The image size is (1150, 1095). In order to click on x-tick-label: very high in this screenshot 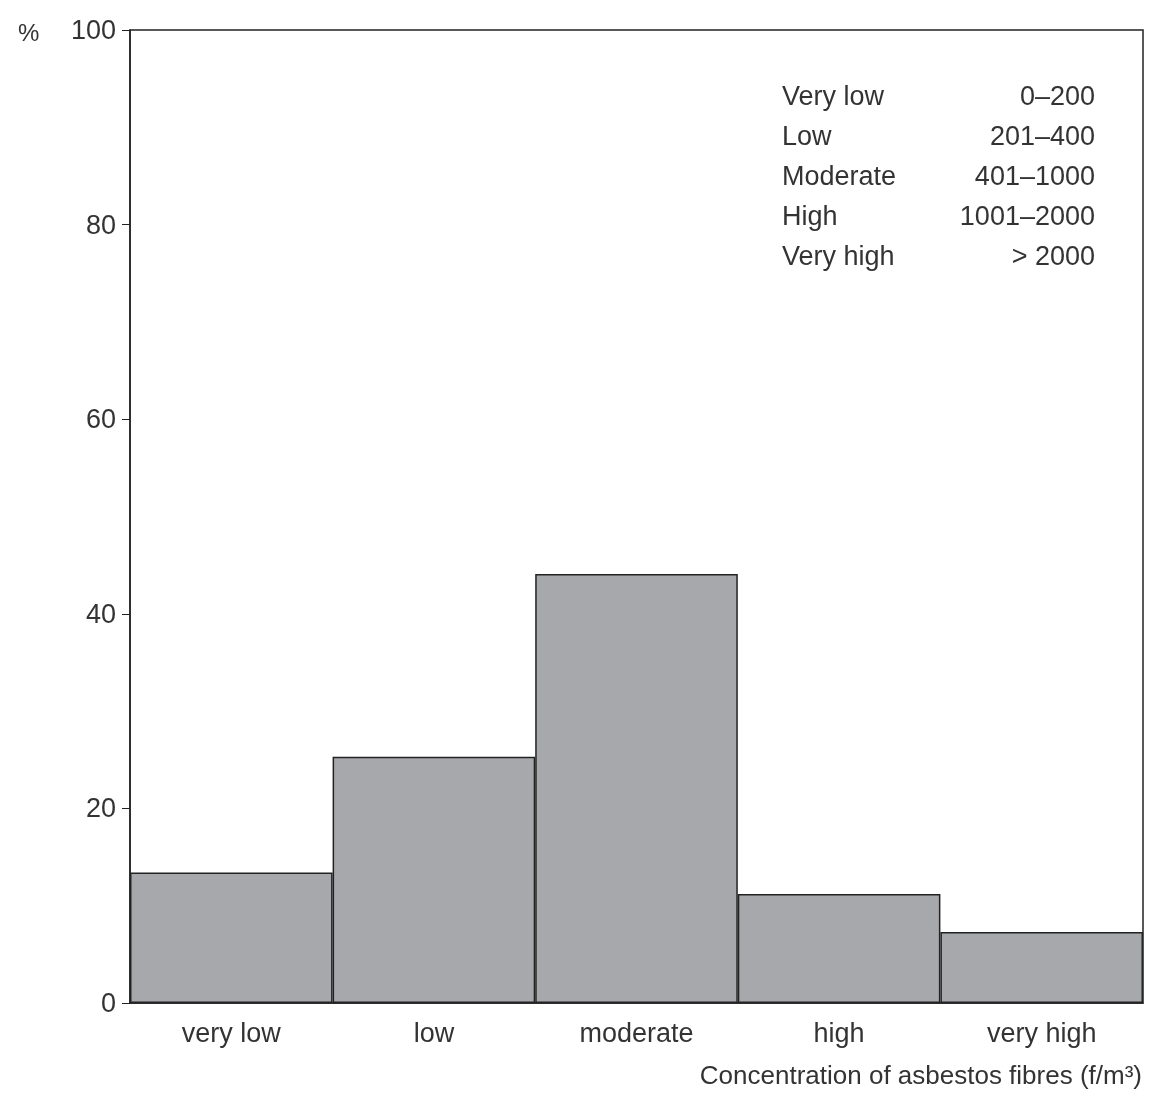, I will do `click(1041, 1032)`.